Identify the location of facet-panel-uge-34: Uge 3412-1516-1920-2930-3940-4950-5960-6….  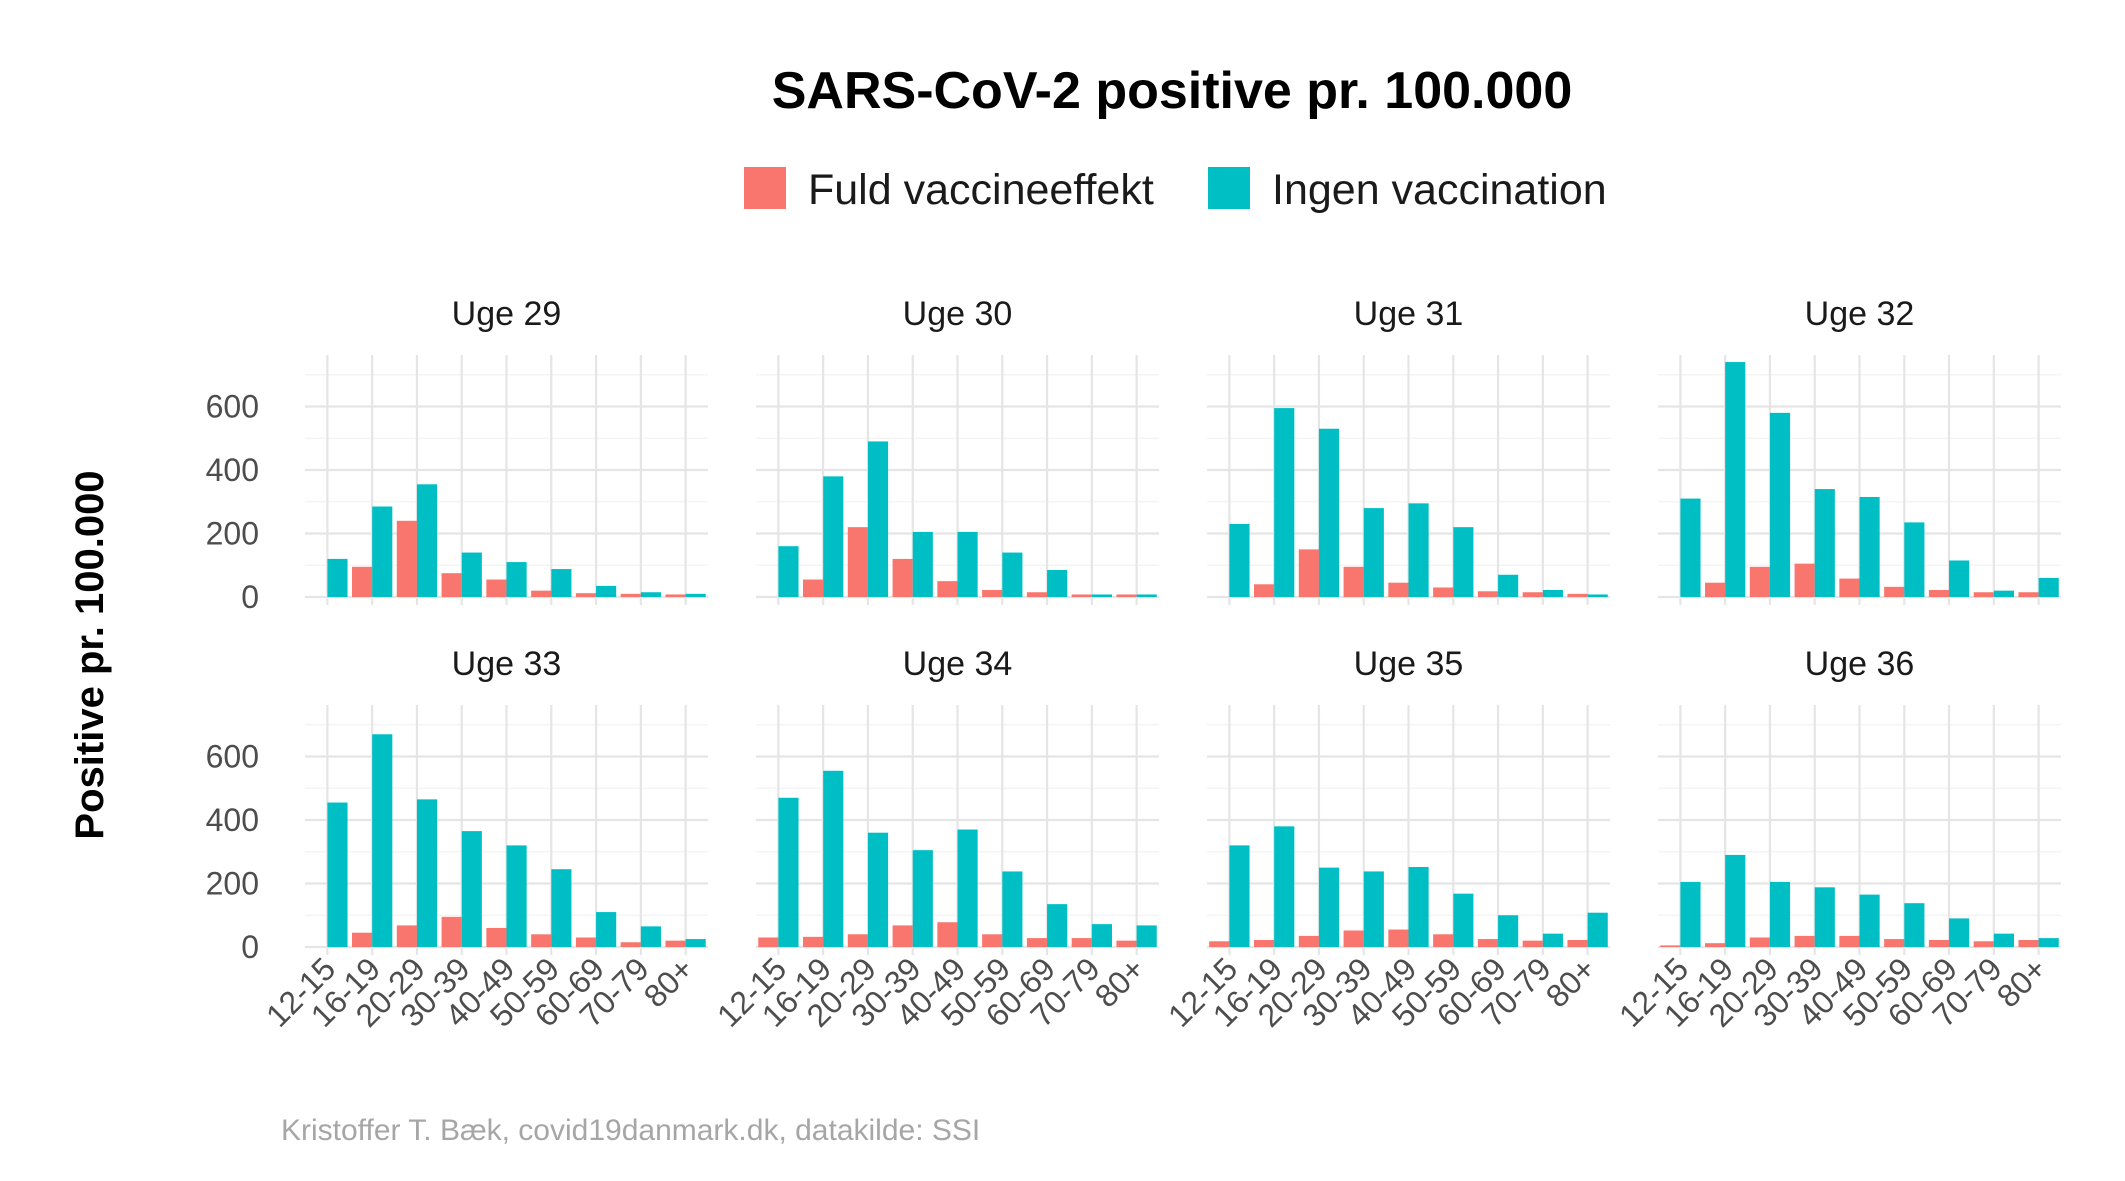
(934, 839).